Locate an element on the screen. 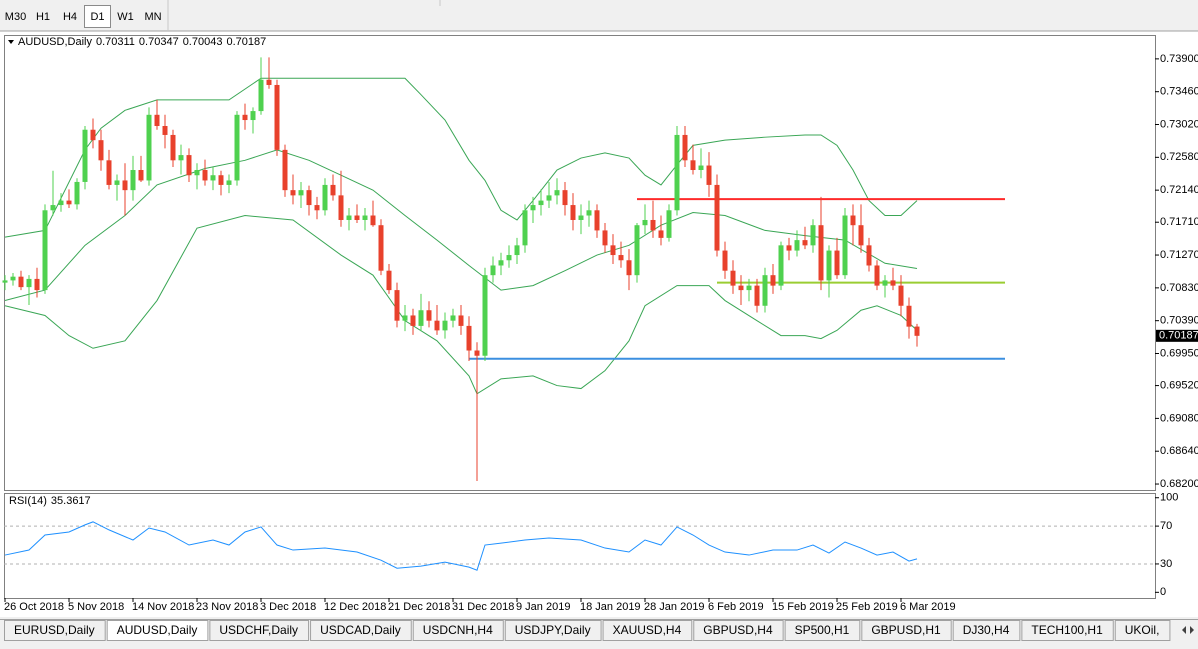  chart-tab-label: USDCNH,H4 is located at coordinates (458, 630).